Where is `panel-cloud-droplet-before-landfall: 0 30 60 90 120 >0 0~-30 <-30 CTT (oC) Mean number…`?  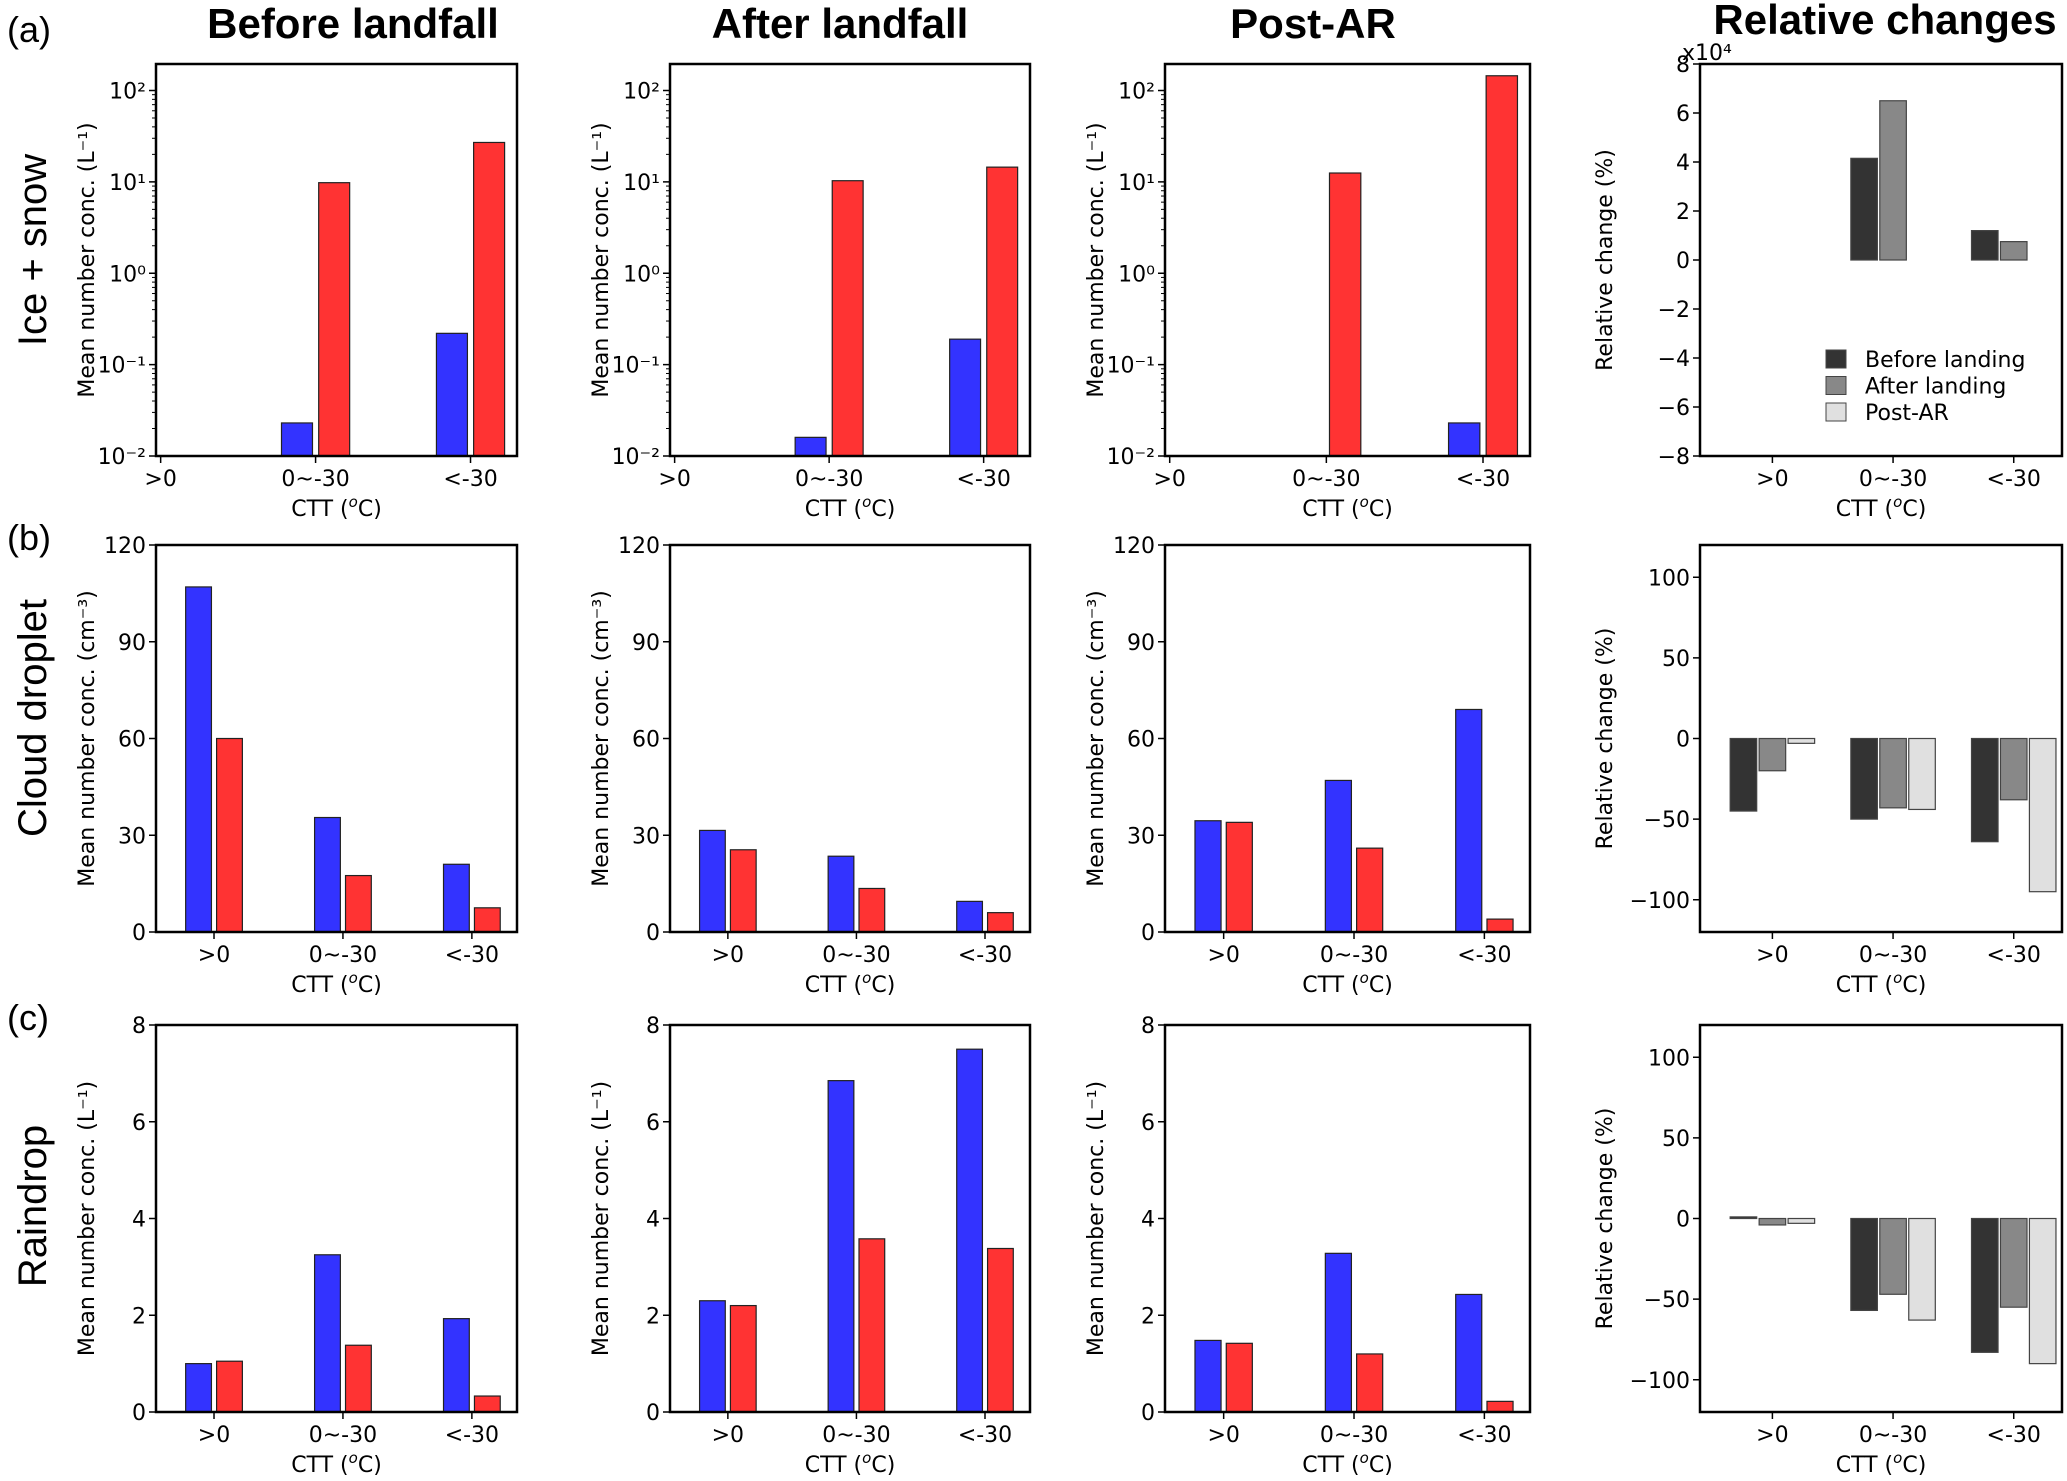
panel-cloud-droplet-before-landfall: 0 30 60 90 120 >0 0~-30 <-30 CTT (oC) Mean number… is located at coordinates (297, 766).